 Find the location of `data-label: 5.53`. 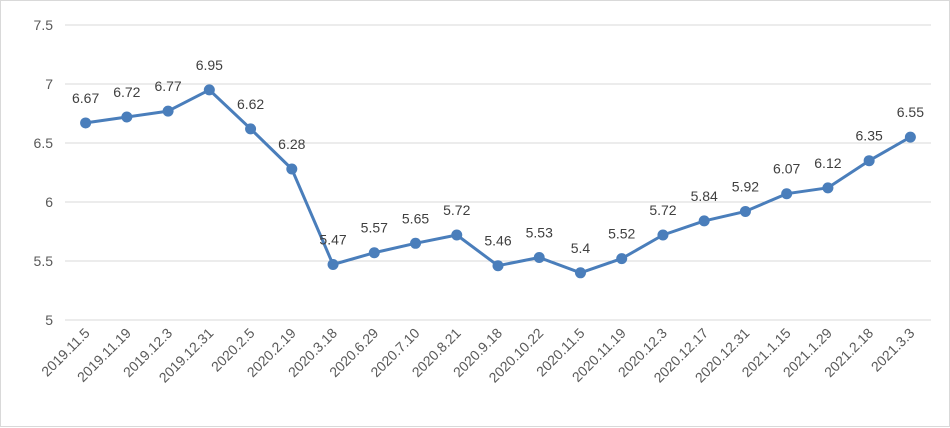

data-label: 5.53 is located at coordinates (539, 232).